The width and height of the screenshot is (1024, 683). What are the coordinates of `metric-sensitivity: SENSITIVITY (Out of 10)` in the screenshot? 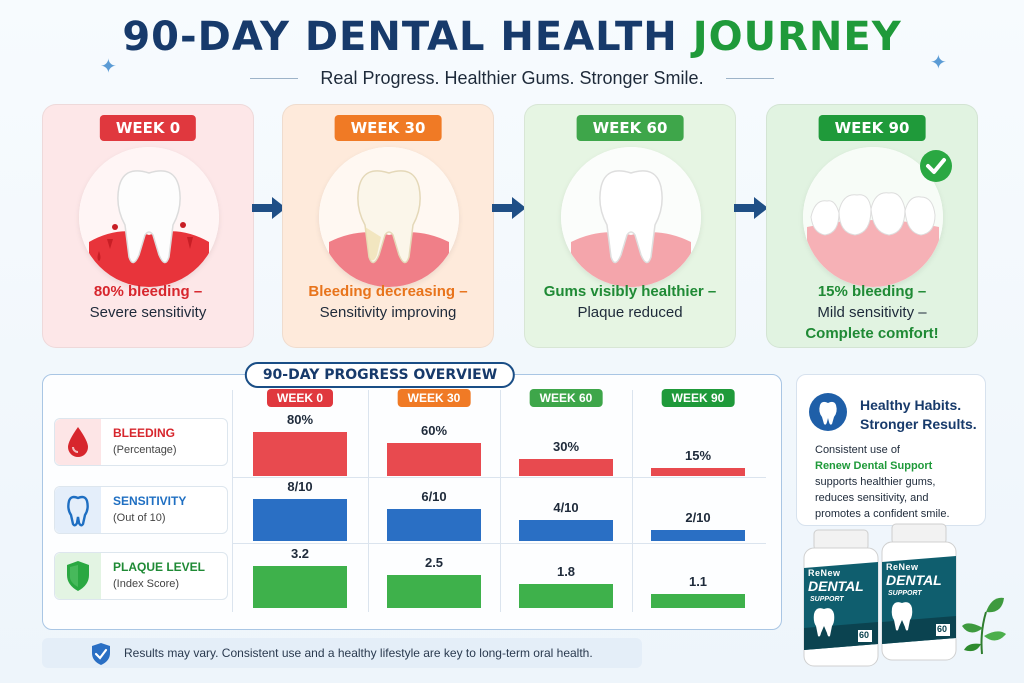 It's located at (141, 510).